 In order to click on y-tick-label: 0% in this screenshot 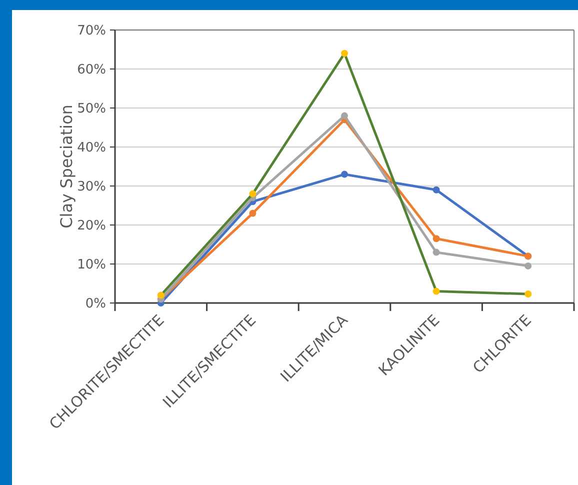, I will do `click(95, 304)`.